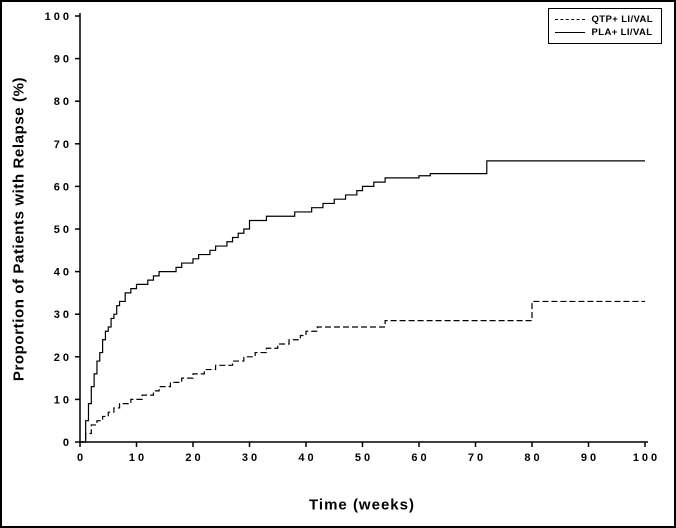  What do you see at coordinates (19, 229) in the screenshot?
I see `y-axis-title: Proportion of Patients with Relapse (%)` at bounding box center [19, 229].